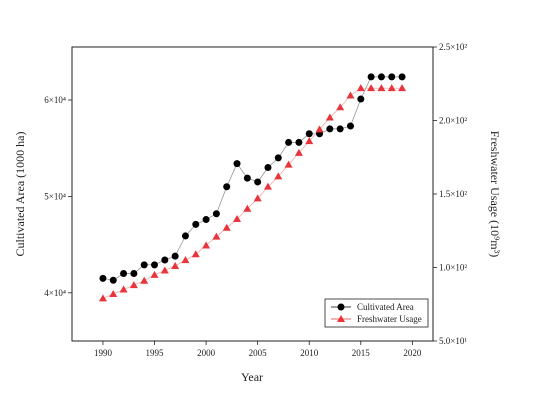  I want to click on legend-label-freshwater: Freshwater Usage, so click(389, 319).